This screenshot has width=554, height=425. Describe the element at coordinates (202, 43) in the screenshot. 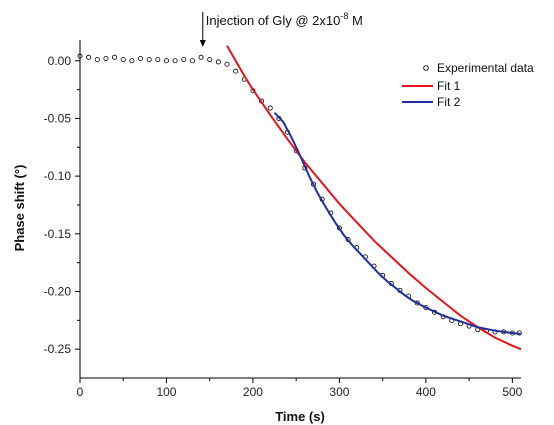

I see `injection-arrow-icon` at that location.